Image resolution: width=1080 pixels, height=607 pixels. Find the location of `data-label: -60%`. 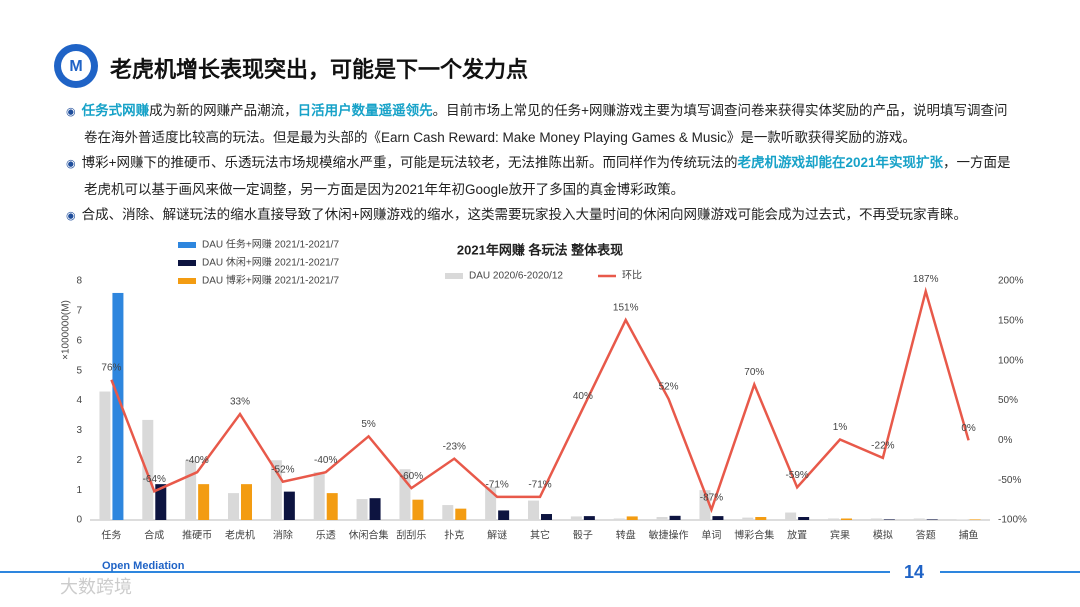

data-label: -60% is located at coordinates (411, 476).